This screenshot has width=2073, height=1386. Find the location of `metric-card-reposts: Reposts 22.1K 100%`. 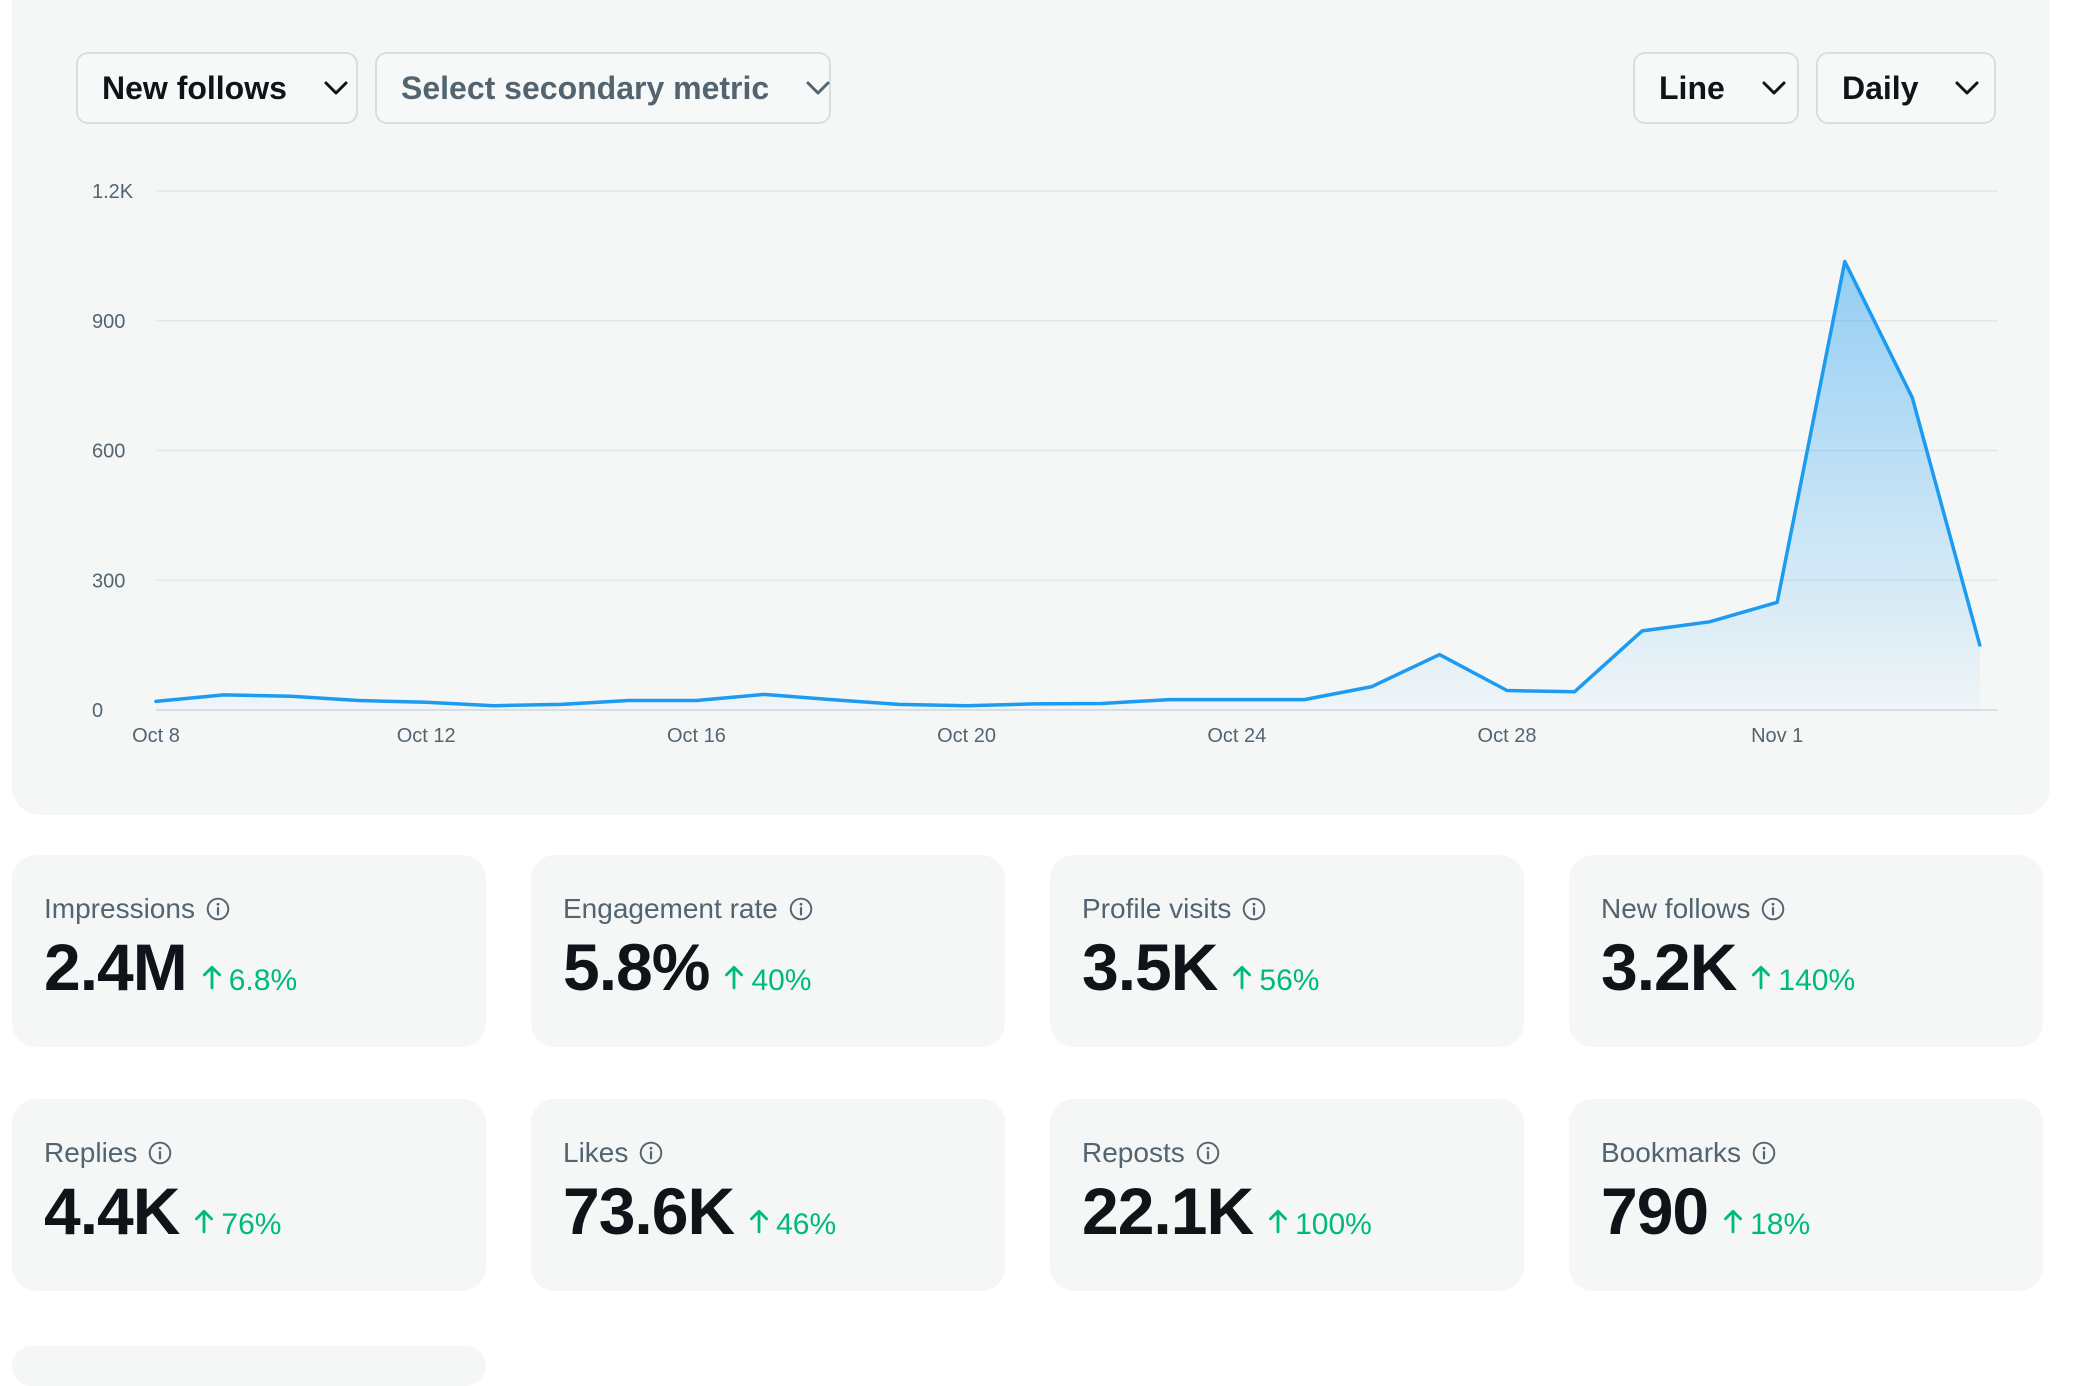

metric-card-reposts: Reposts 22.1K 100% is located at coordinates (1287, 1195).